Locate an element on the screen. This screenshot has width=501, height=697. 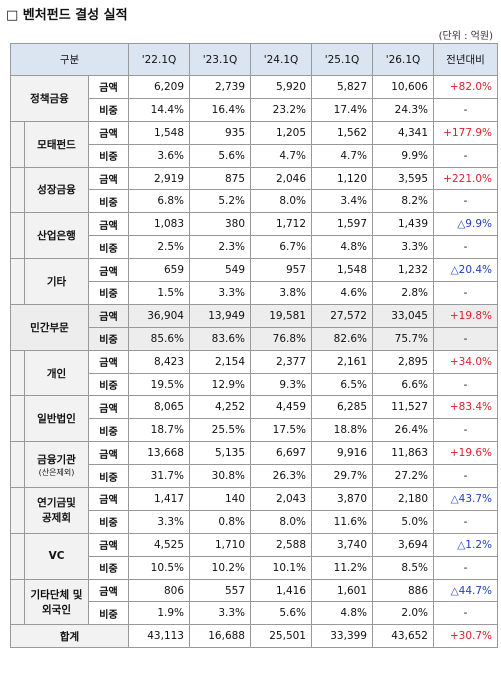
value-cell: 27.2% is located at coordinates (403, 476).